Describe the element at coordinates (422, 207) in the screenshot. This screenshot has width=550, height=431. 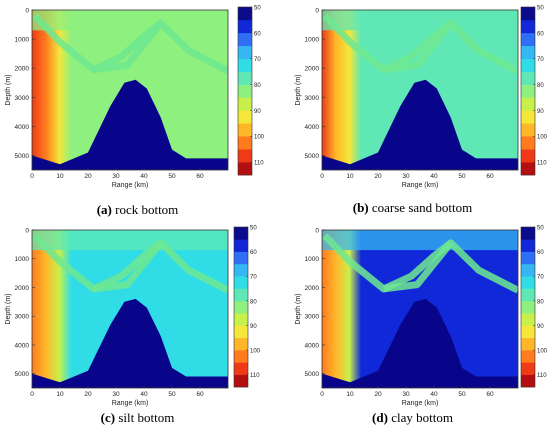
I see `caption-b-text: coarse sand bottom` at that location.